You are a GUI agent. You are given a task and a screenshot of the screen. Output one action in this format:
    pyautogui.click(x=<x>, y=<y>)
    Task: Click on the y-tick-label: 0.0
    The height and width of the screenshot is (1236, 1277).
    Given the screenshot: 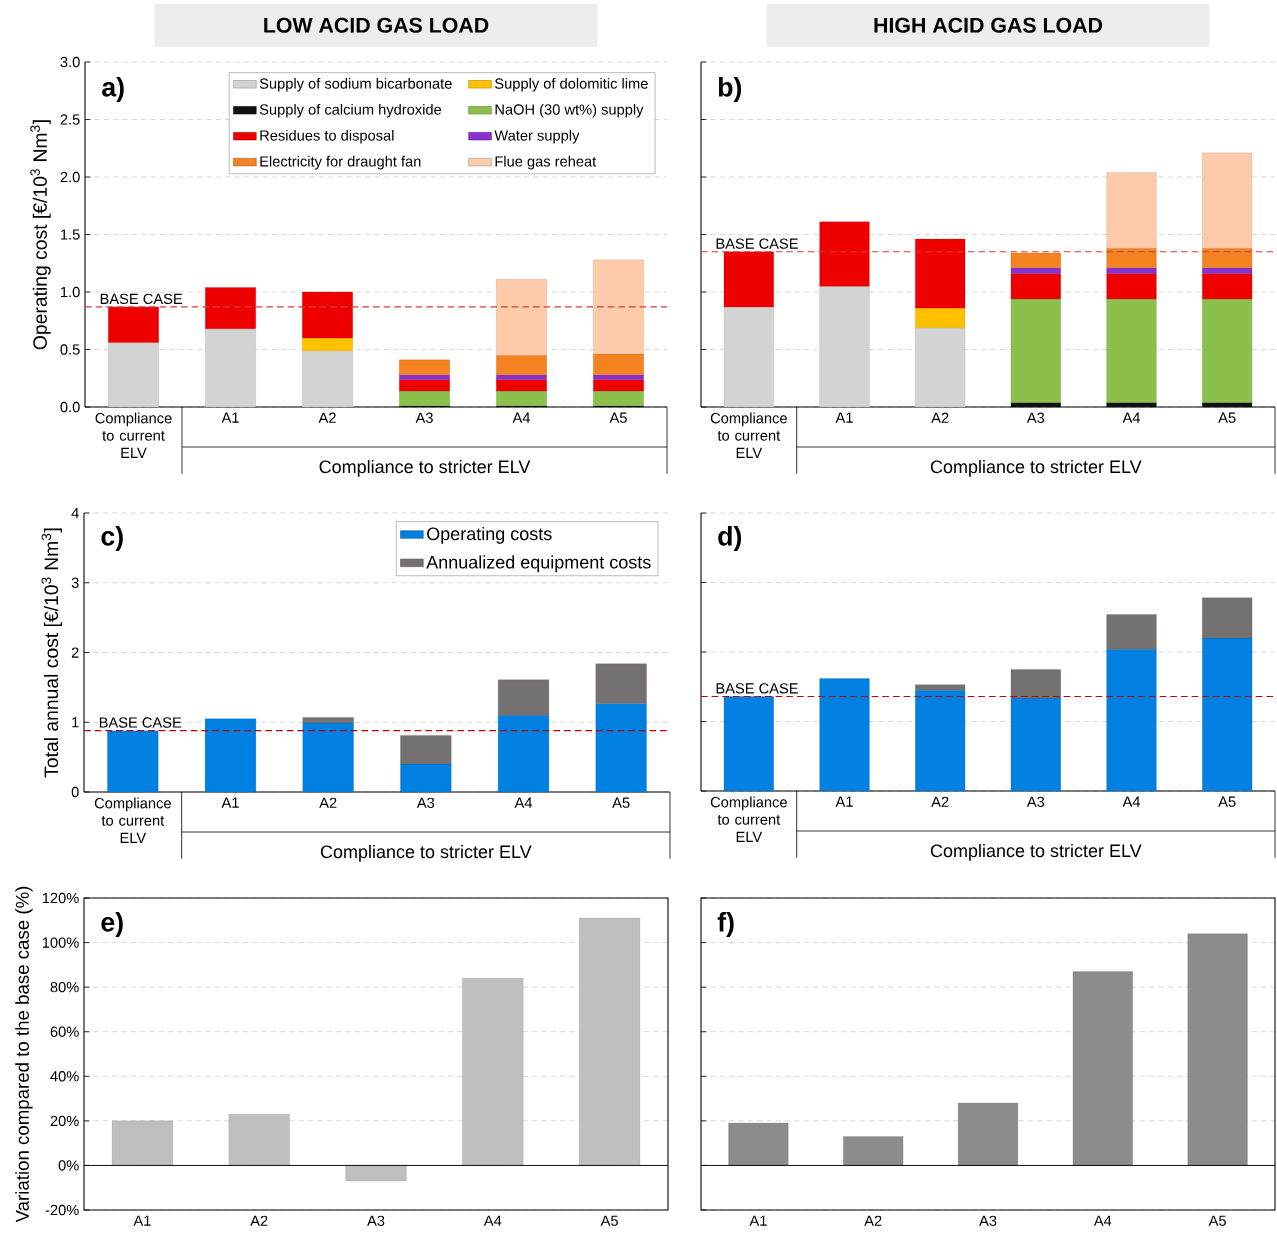 What is the action you would take?
    pyautogui.click(x=70, y=407)
    